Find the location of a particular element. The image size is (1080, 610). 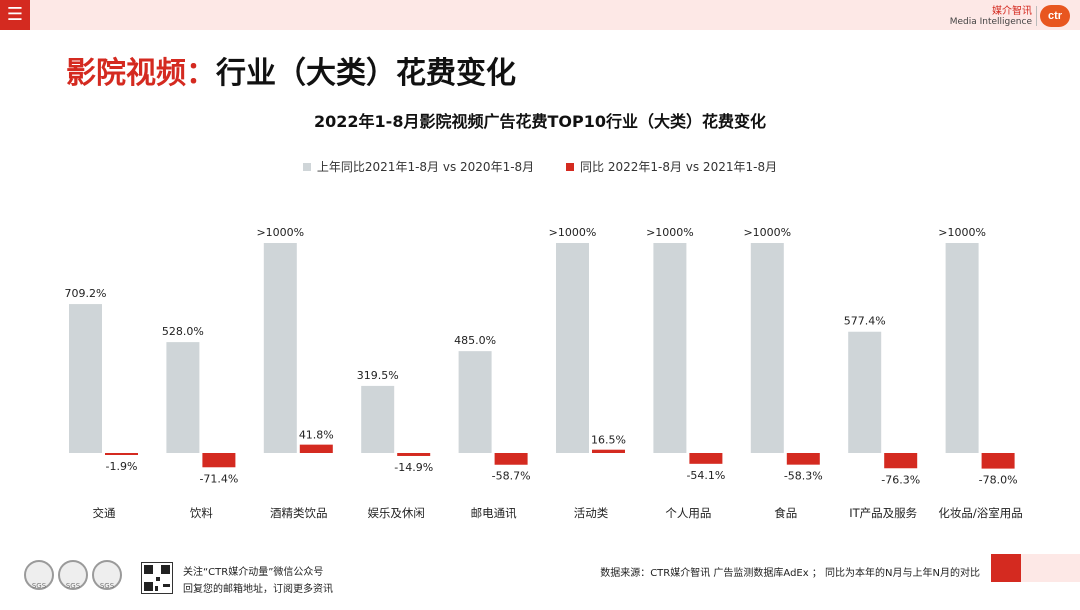

data-label-current-year: -58.7% is located at coordinates (511, 476).